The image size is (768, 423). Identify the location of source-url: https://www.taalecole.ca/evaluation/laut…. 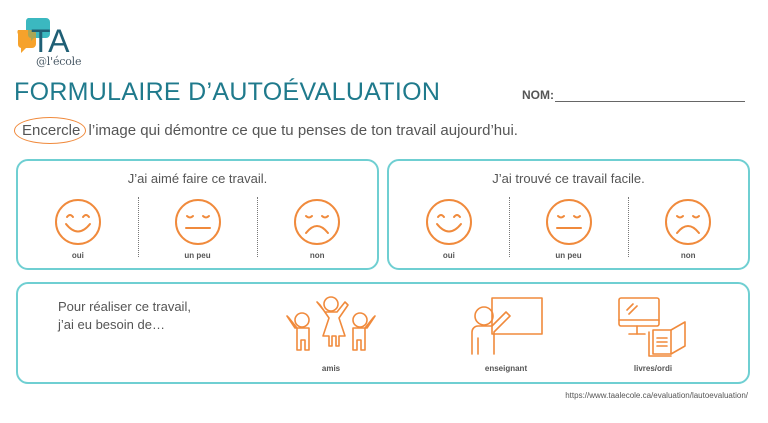
(656, 395).